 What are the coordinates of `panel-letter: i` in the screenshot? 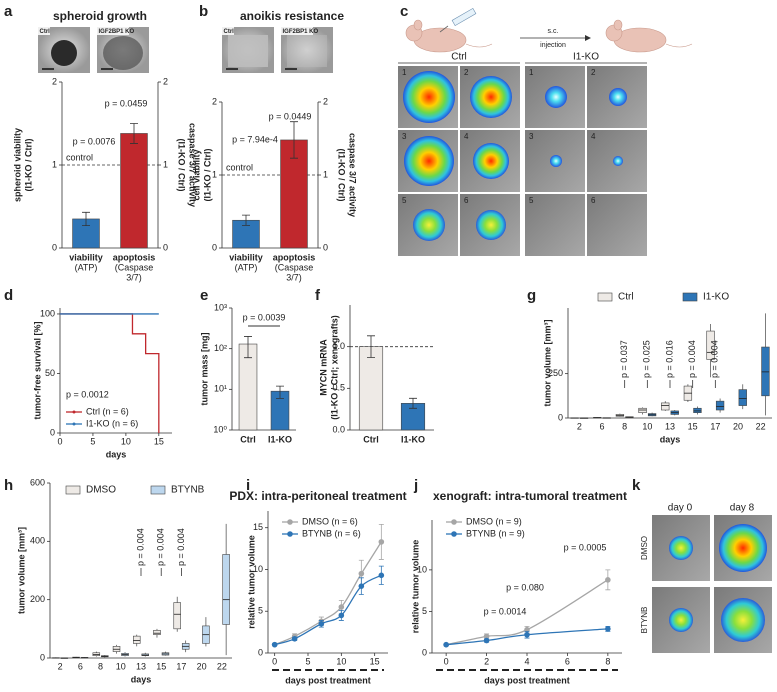 It's located at (248, 485).